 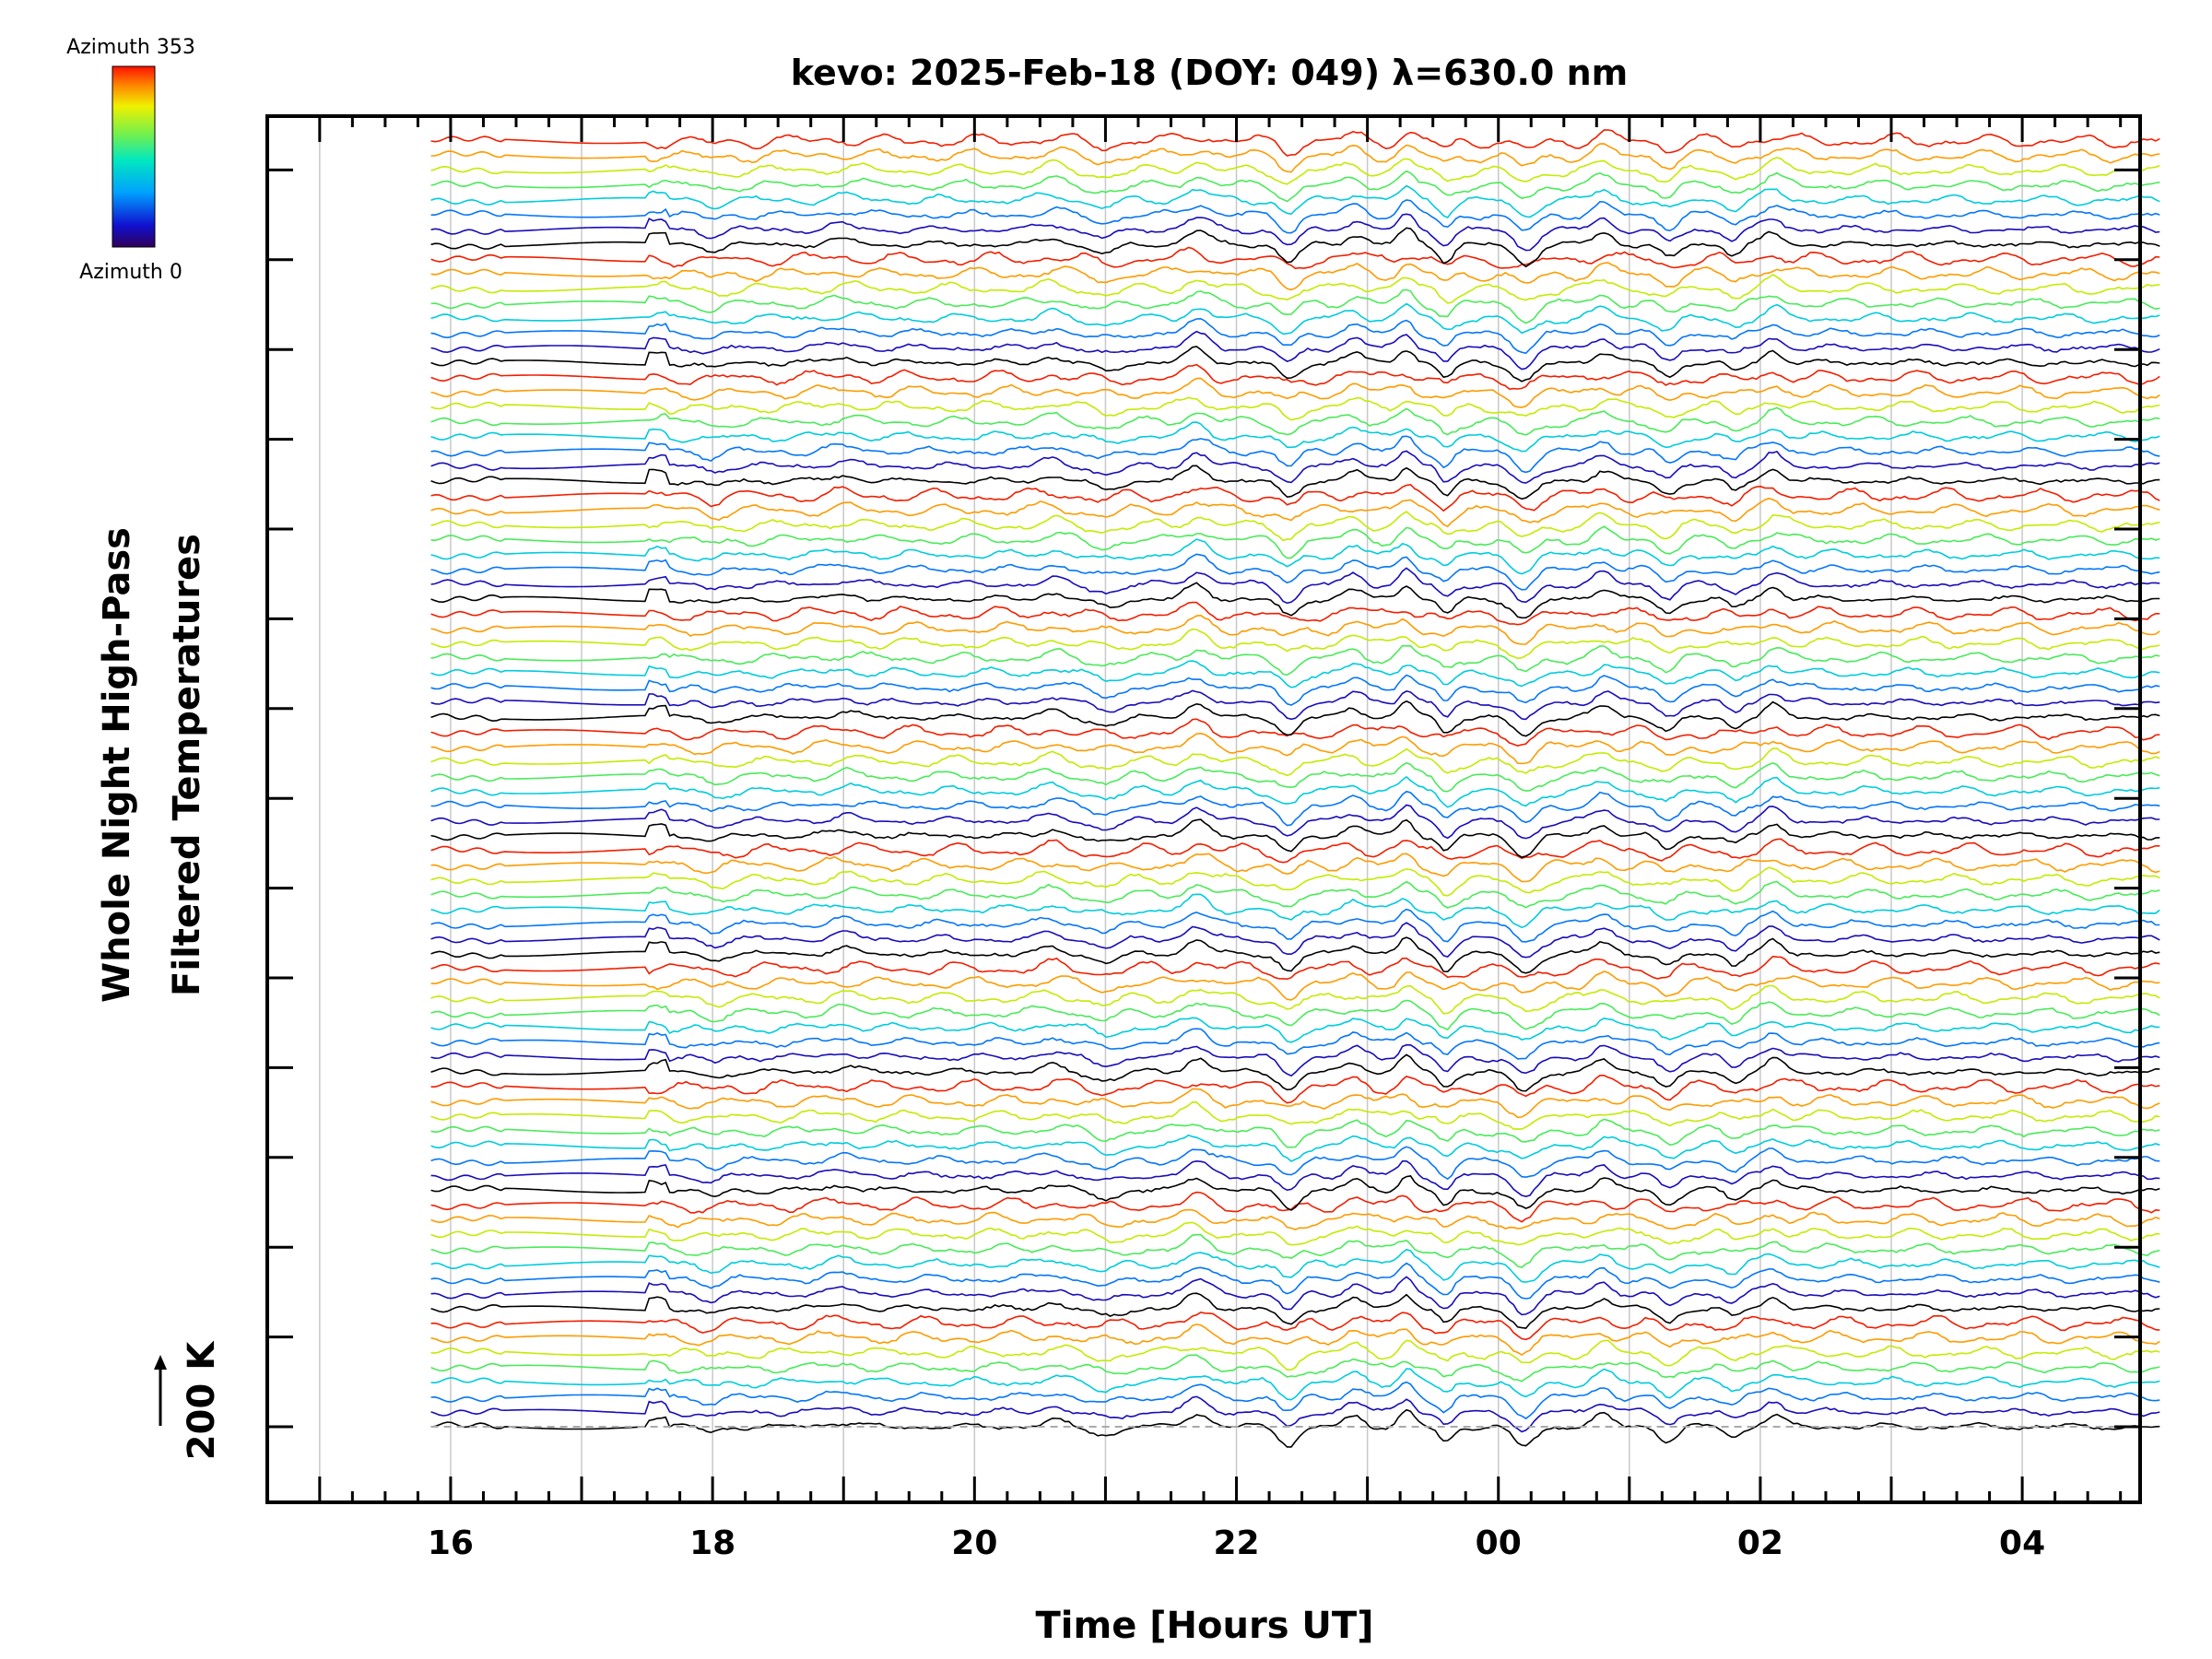 I want to click on colorbar-top-label: Azimuth 353, so click(x=130, y=47).